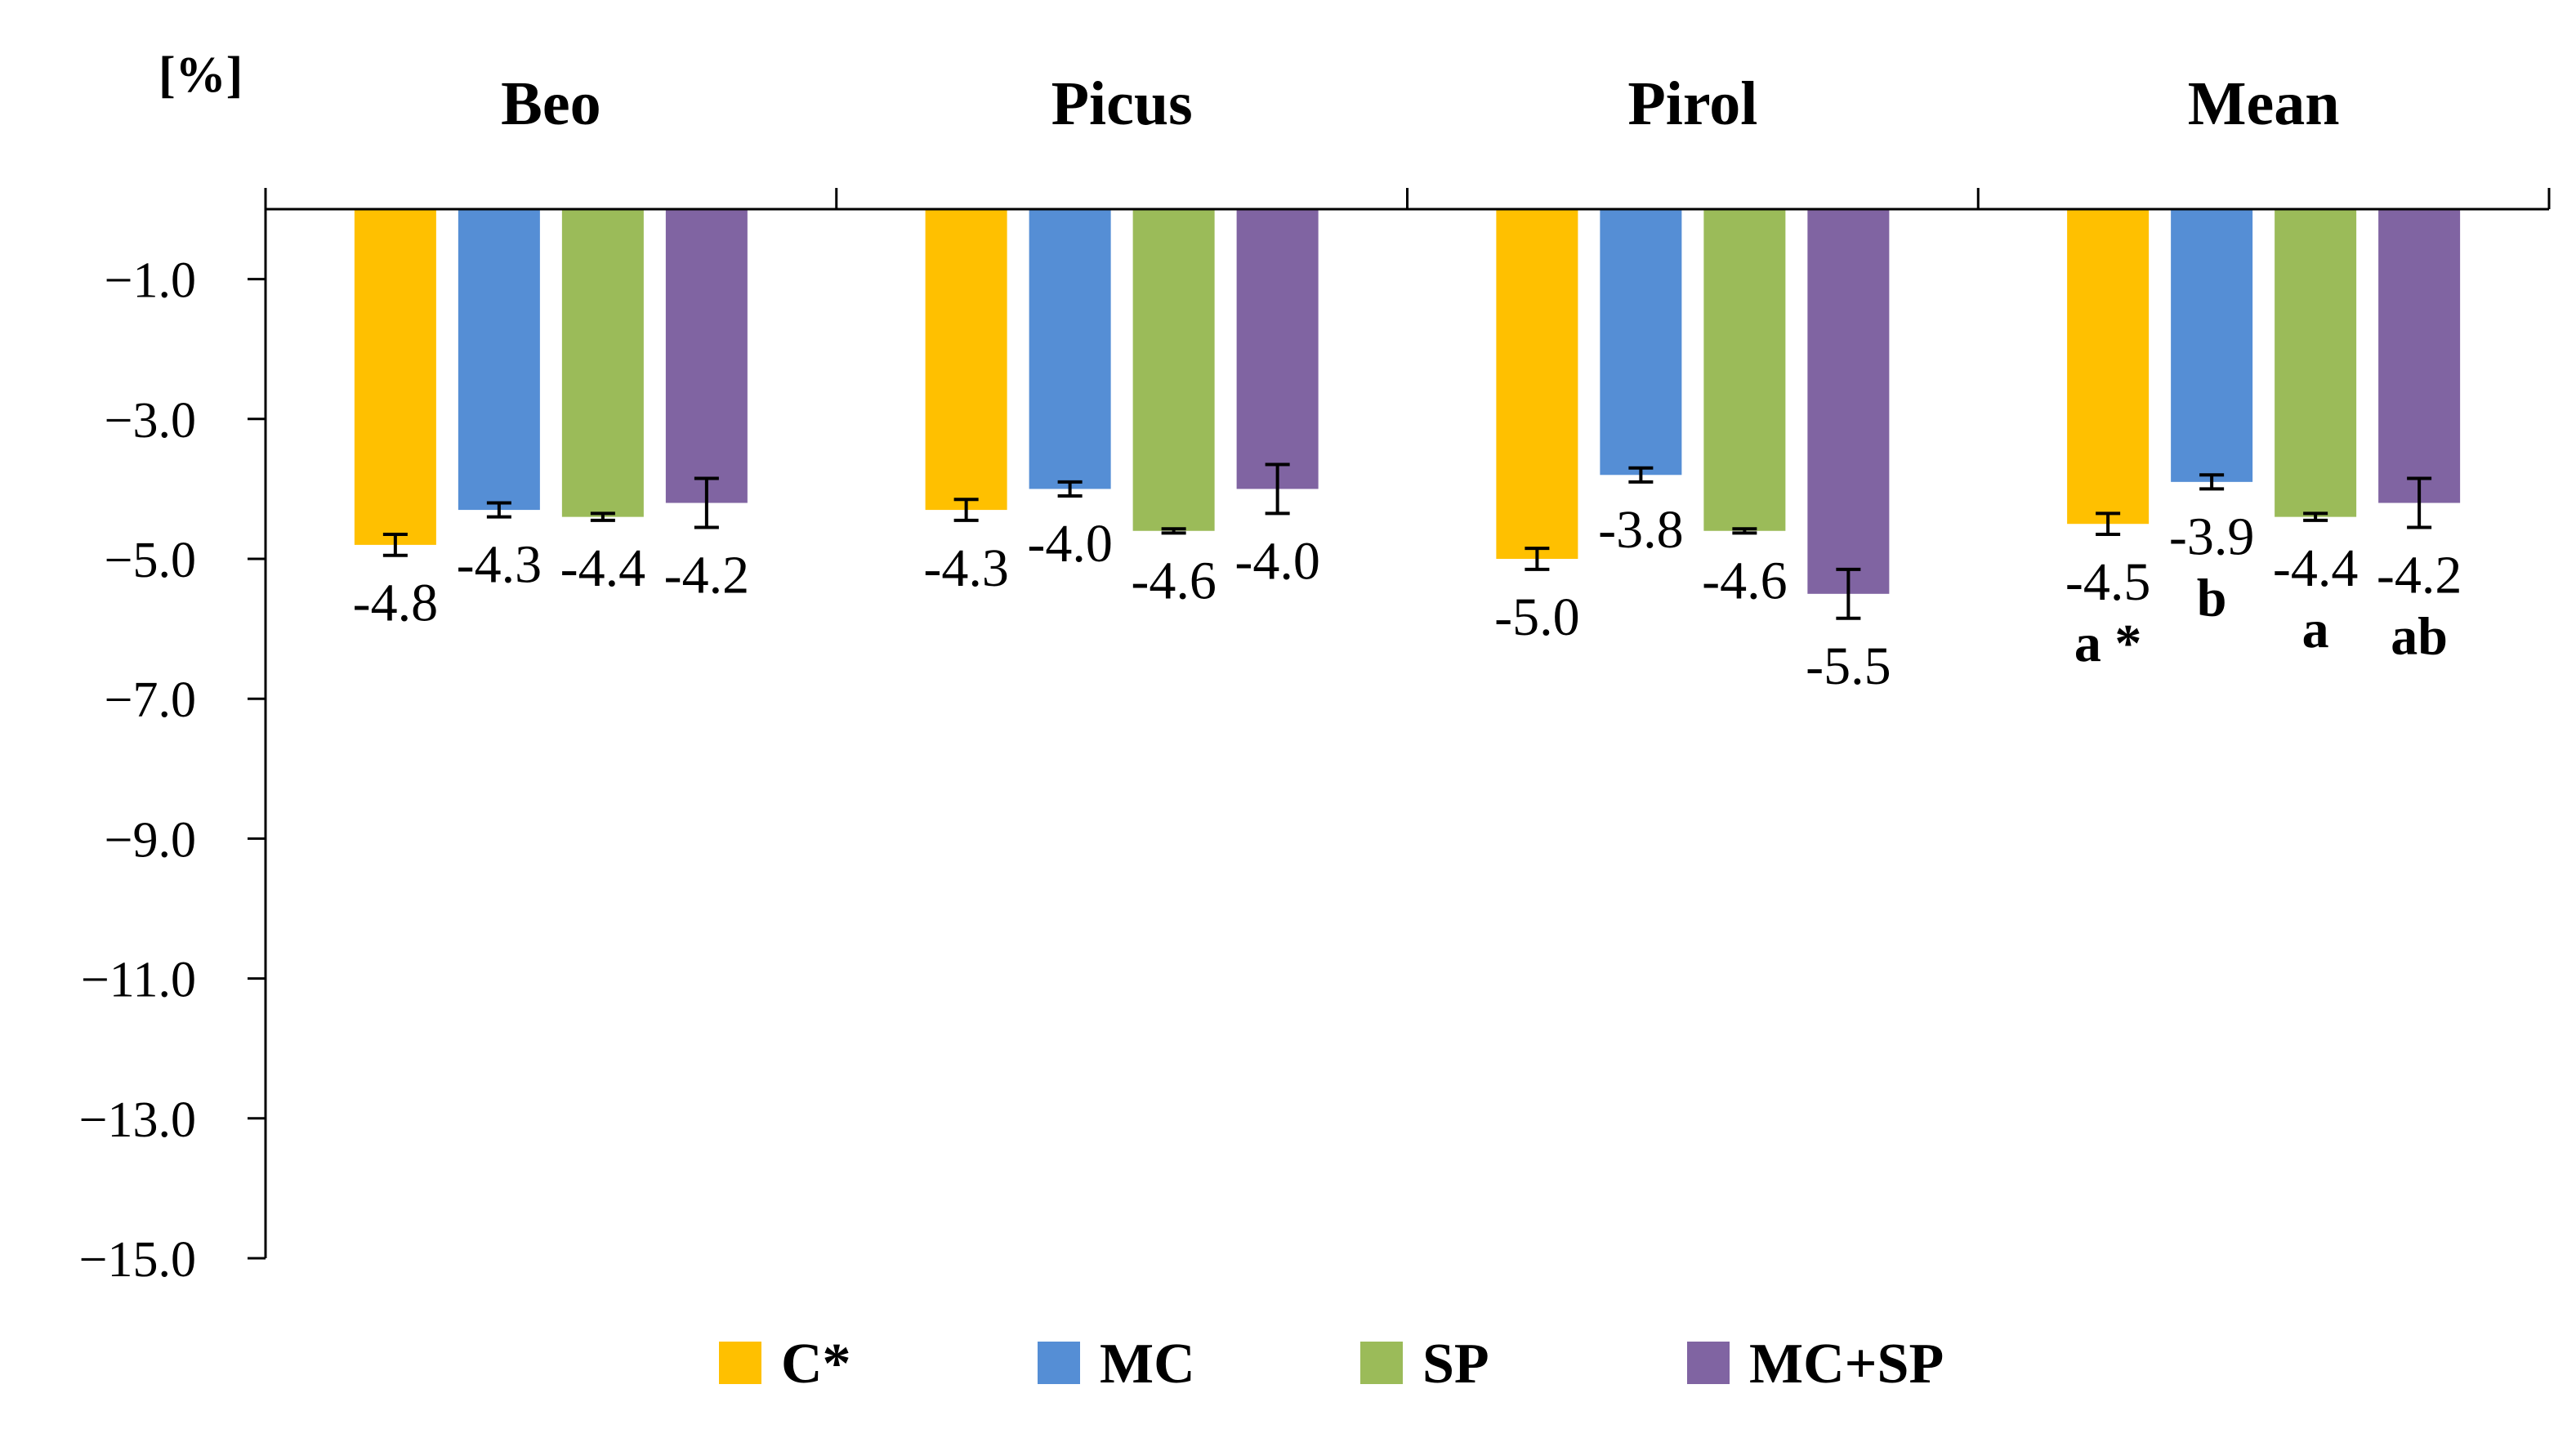 The width and height of the screenshot is (2576, 1438). I want to click on y-tick-label: −15.0, so click(138, 1260).